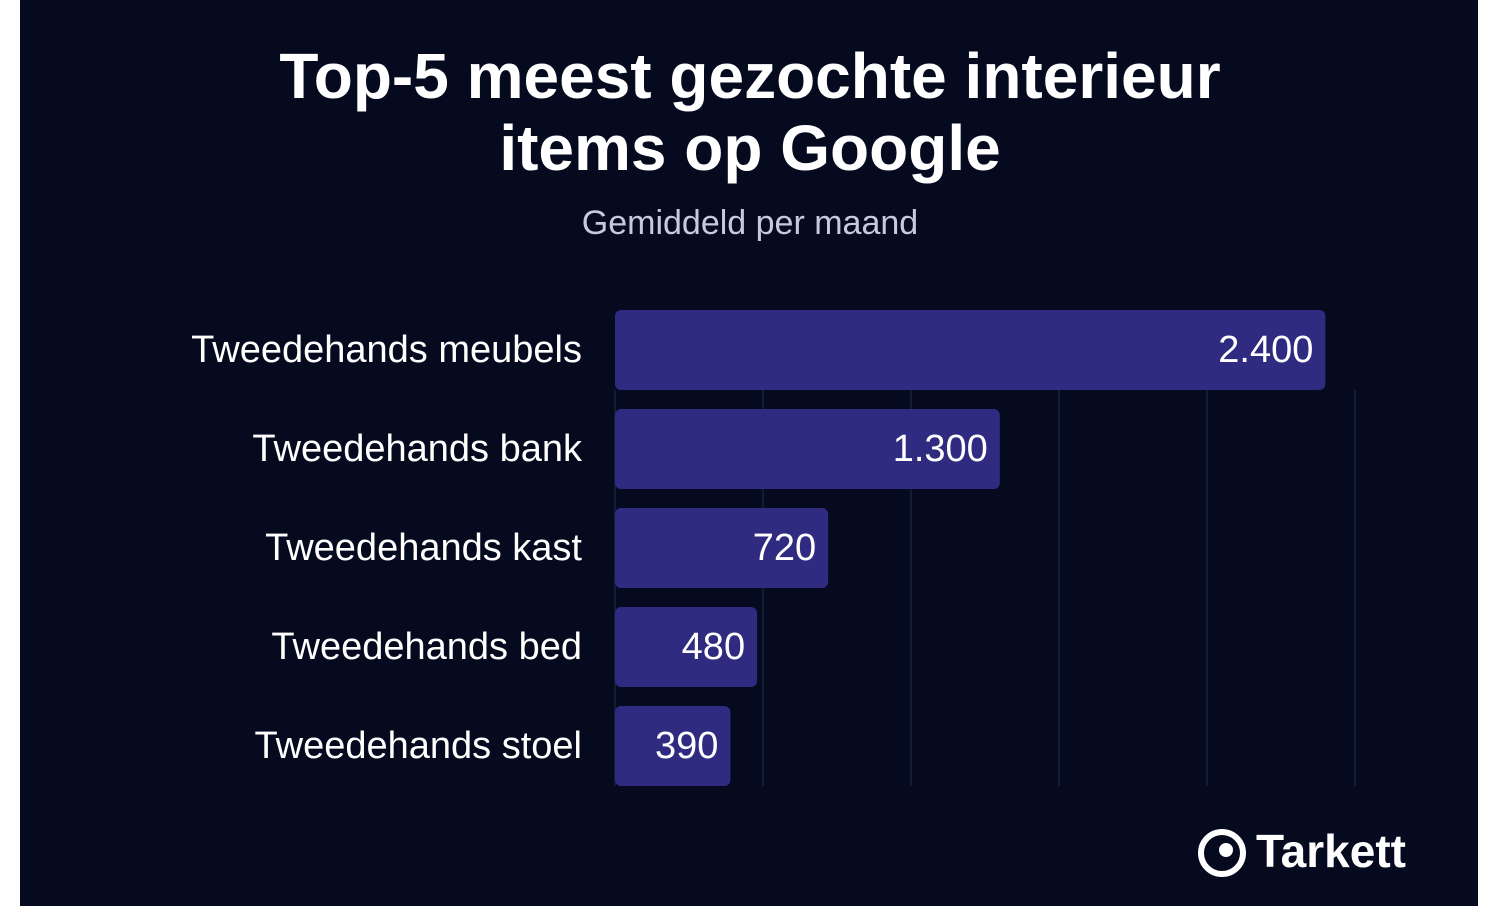 The height and width of the screenshot is (910, 1500). I want to click on logo-icon, so click(1222, 853).